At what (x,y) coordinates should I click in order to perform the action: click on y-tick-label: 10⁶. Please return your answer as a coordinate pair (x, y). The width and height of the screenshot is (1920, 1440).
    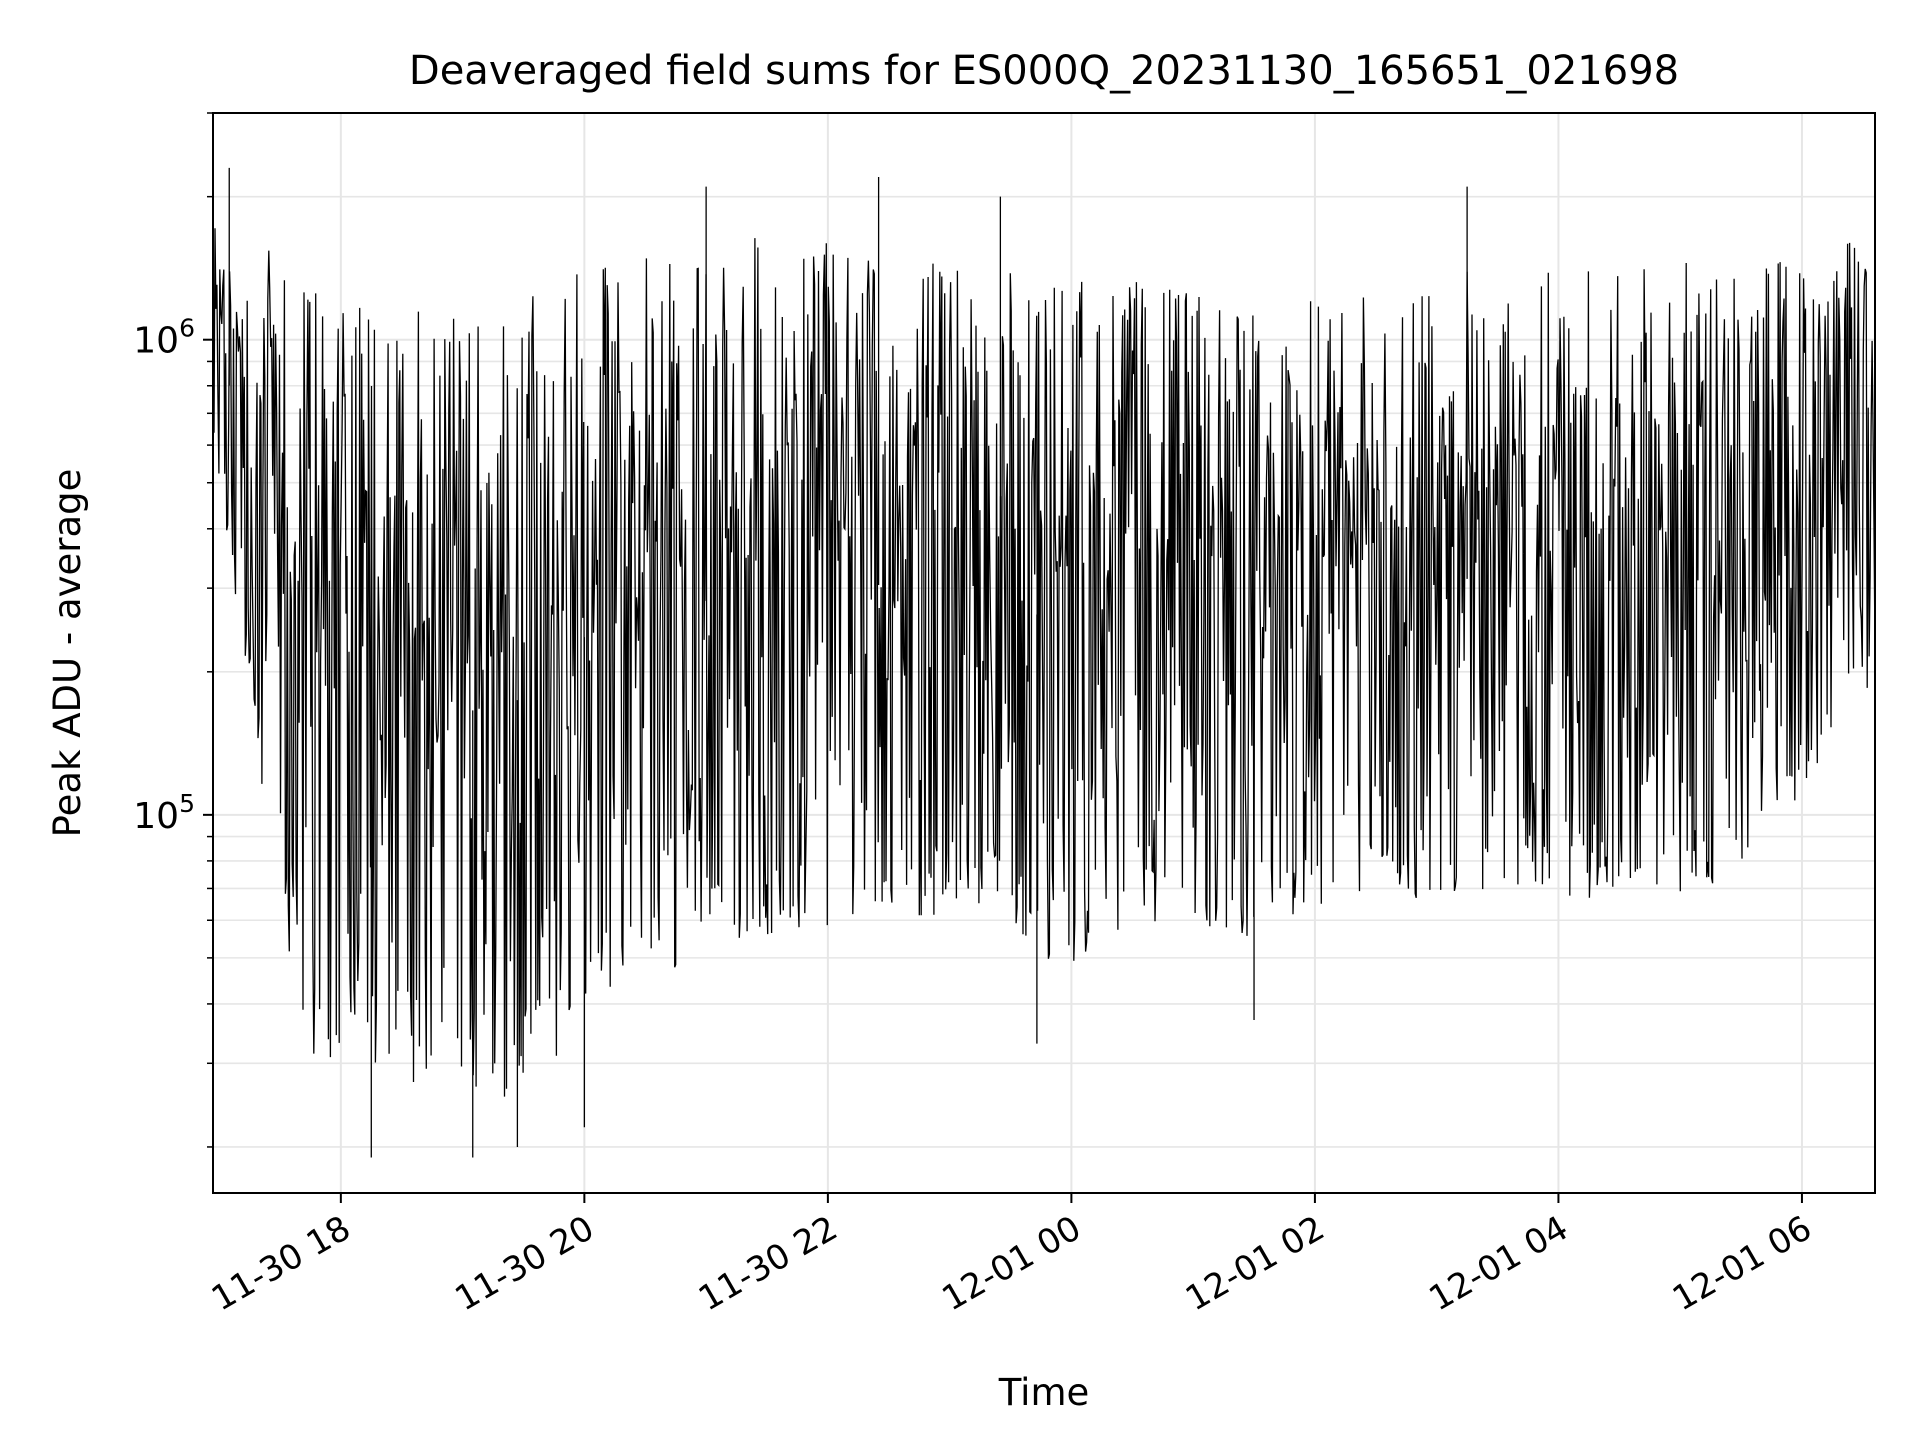
    Looking at the image, I should click on (164, 338).